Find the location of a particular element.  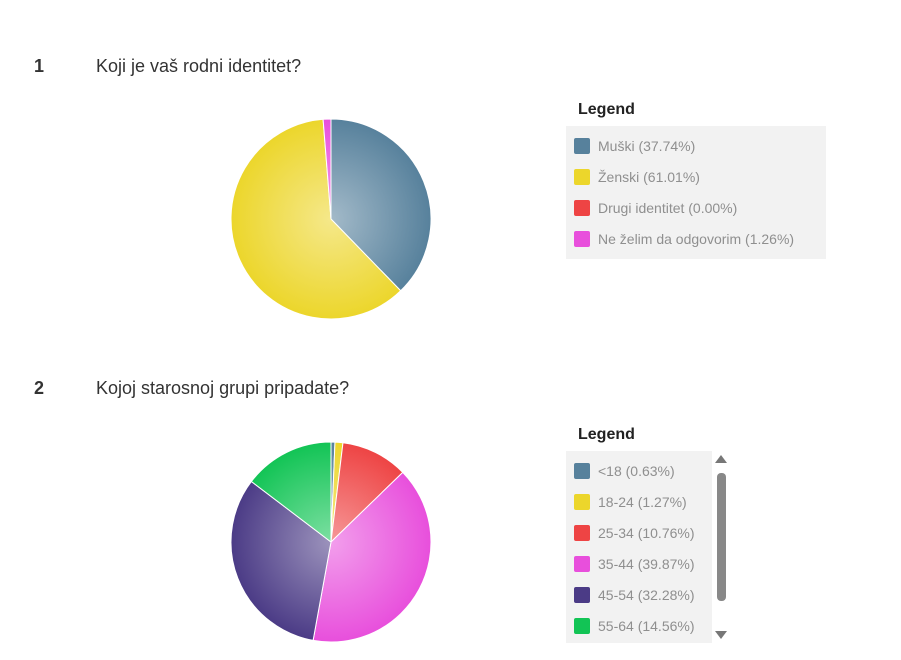

legend-item: 35-44 (39.87%) is located at coordinates (634, 564).